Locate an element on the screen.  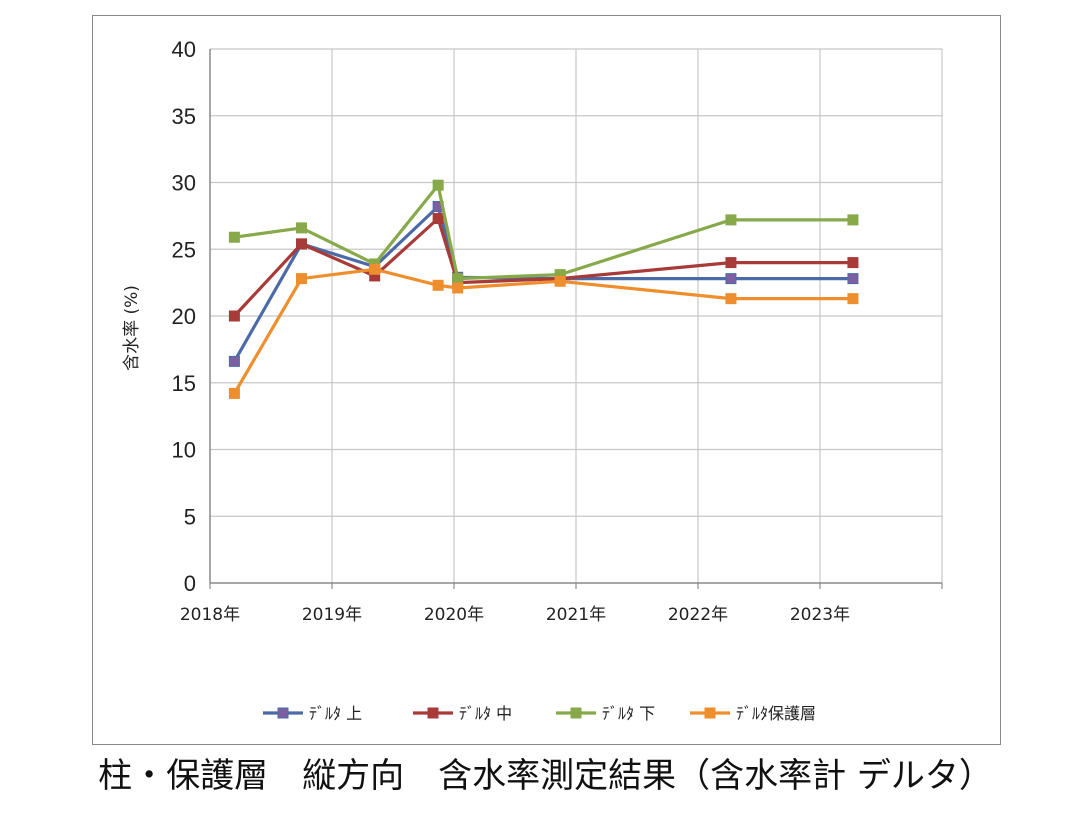
y-tick-label: 10 is located at coordinates (184, 450).